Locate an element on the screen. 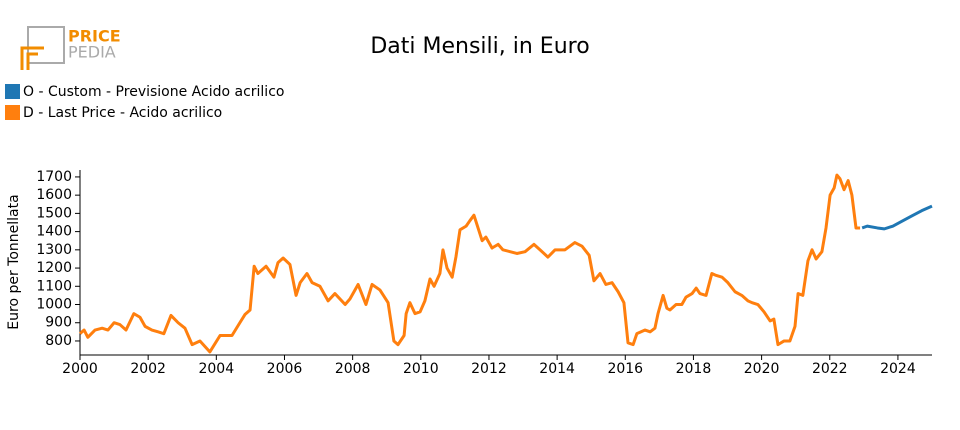  x-tick-label: 2006 is located at coordinates (285, 369).